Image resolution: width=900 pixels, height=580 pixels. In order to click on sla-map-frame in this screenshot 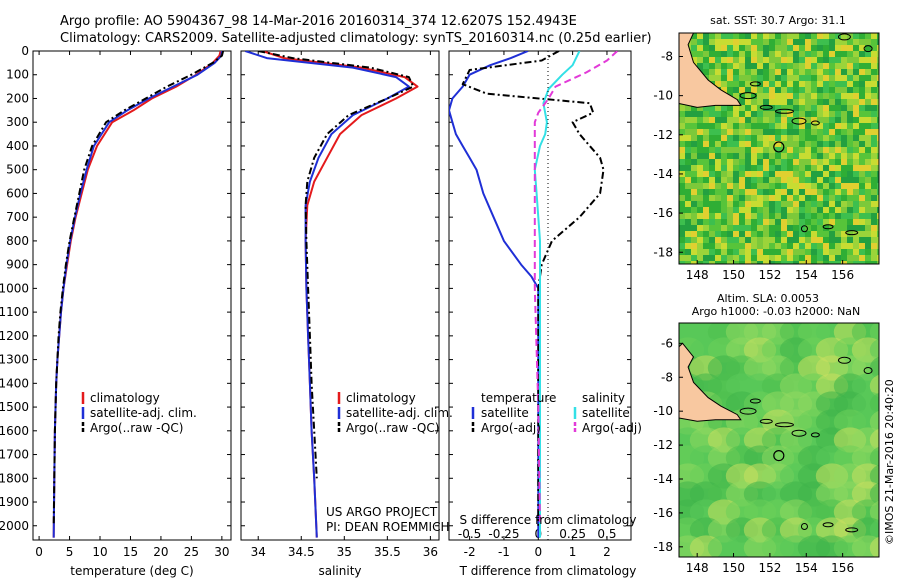, I will do `click(779, 440)`.